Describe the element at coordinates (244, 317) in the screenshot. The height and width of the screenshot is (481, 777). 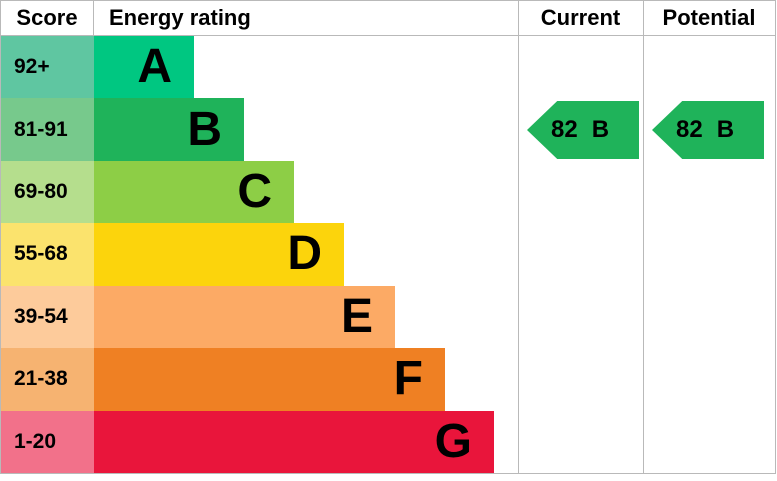
I see `band-bar-e: E` at that location.